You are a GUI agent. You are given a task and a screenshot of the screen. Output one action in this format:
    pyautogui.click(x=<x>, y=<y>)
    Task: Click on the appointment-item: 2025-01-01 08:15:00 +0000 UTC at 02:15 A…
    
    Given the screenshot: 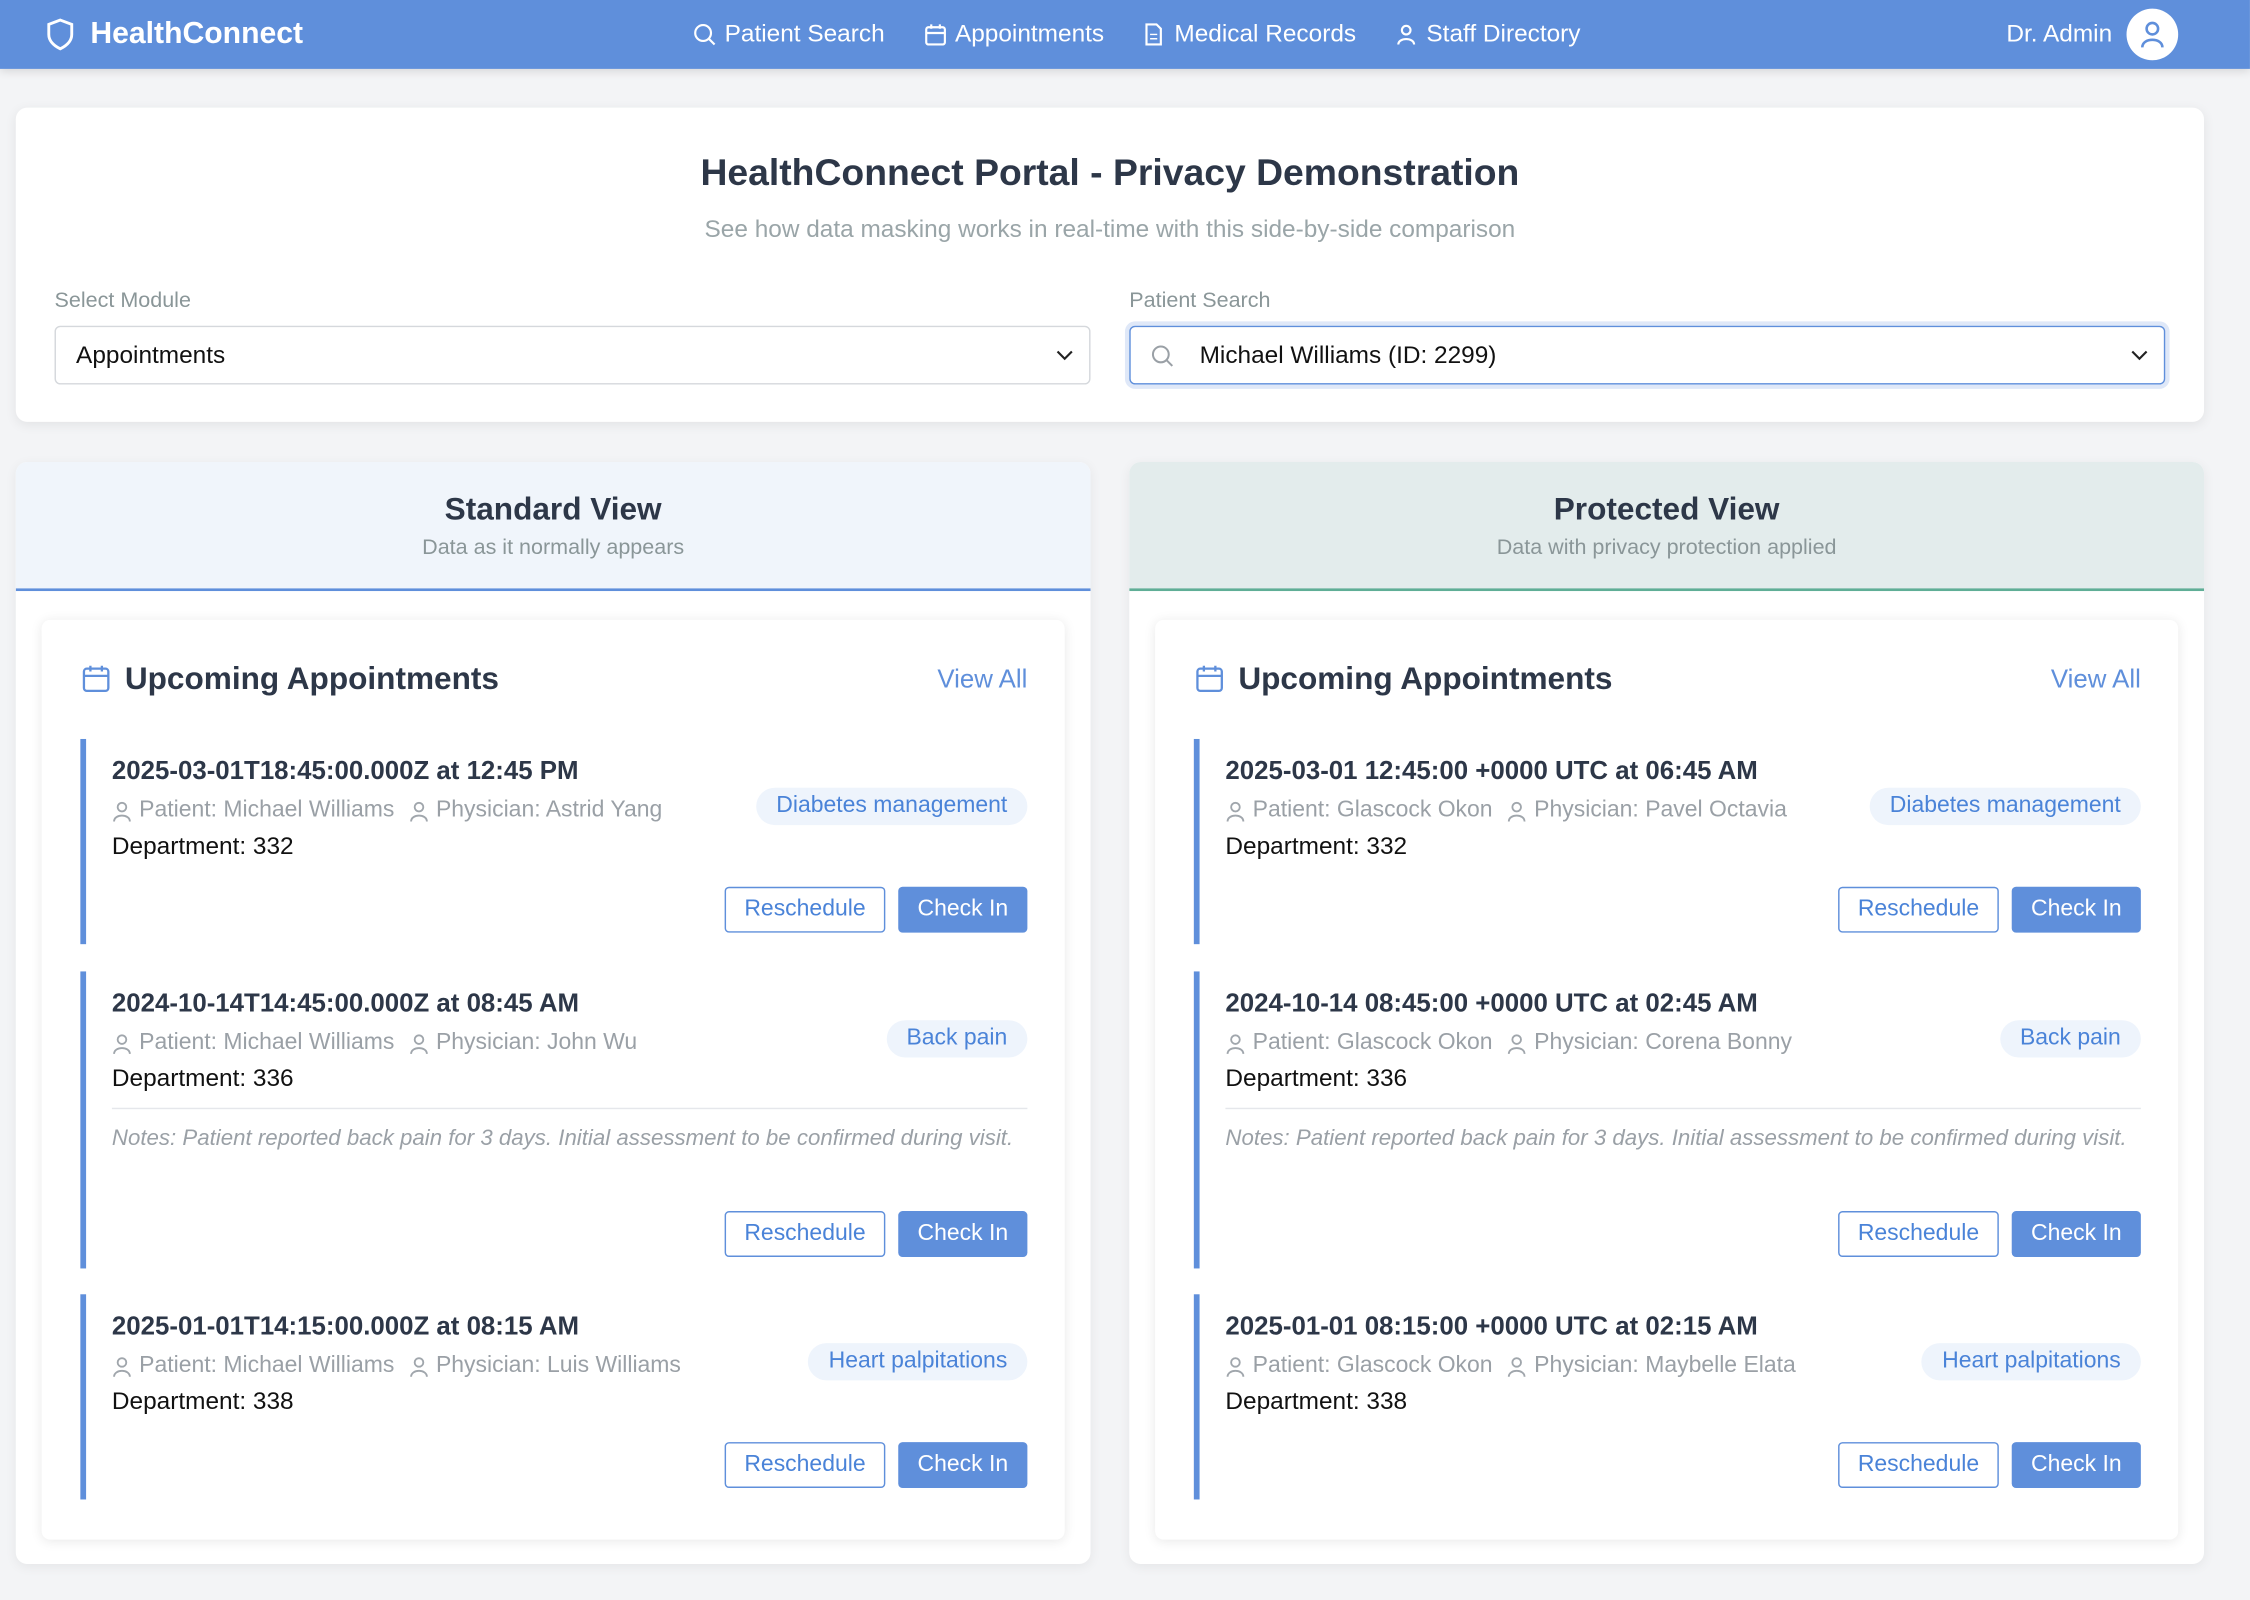 What is the action you would take?
    pyautogui.click(x=1667, y=1397)
    